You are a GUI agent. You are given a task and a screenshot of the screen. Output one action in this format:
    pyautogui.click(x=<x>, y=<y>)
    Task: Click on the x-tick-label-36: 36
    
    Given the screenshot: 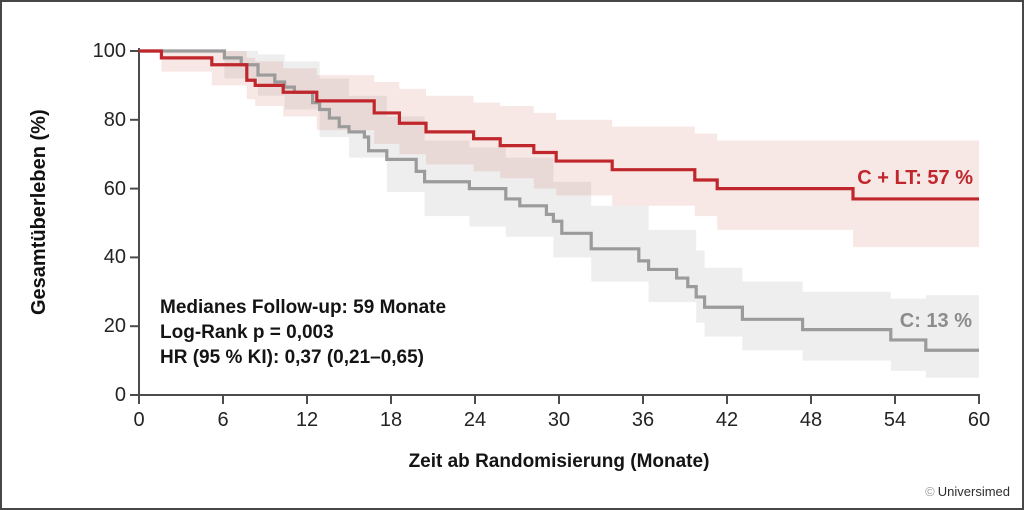 What is the action you would take?
    pyautogui.click(x=643, y=420)
    